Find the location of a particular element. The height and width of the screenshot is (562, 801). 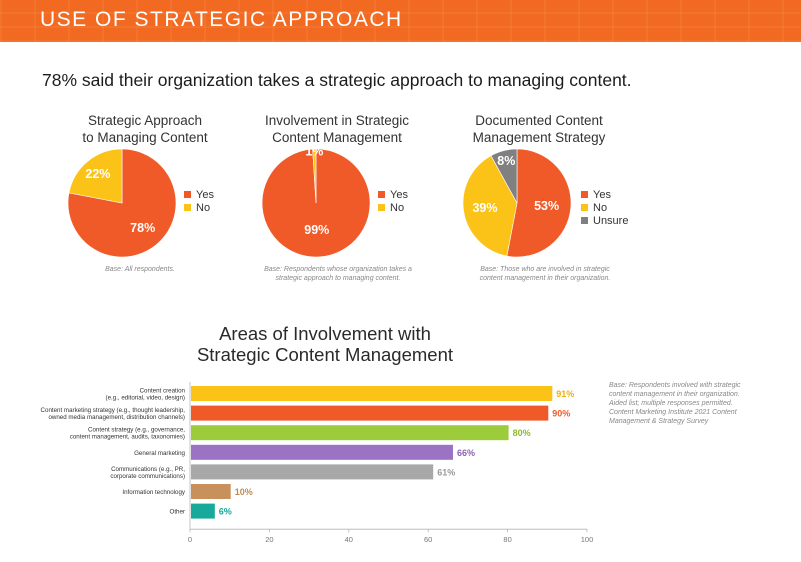

pie-chart-involvement: 99% 1% is located at coordinates (316, 202).